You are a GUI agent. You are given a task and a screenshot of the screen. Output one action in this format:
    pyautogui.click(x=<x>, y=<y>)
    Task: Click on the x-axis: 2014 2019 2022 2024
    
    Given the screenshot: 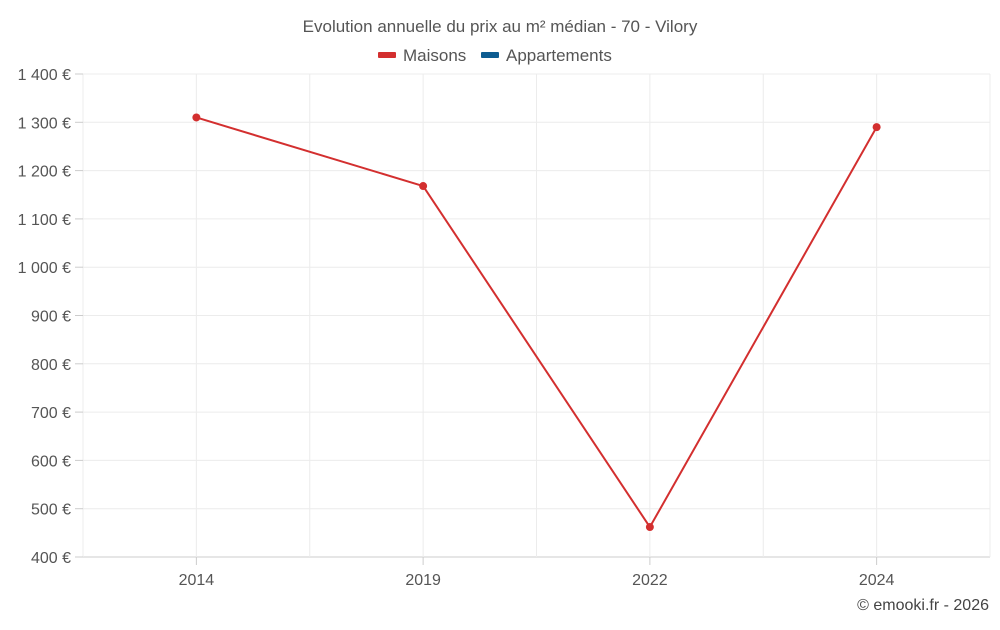 What is the action you would take?
    pyautogui.click(x=537, y=573)
    